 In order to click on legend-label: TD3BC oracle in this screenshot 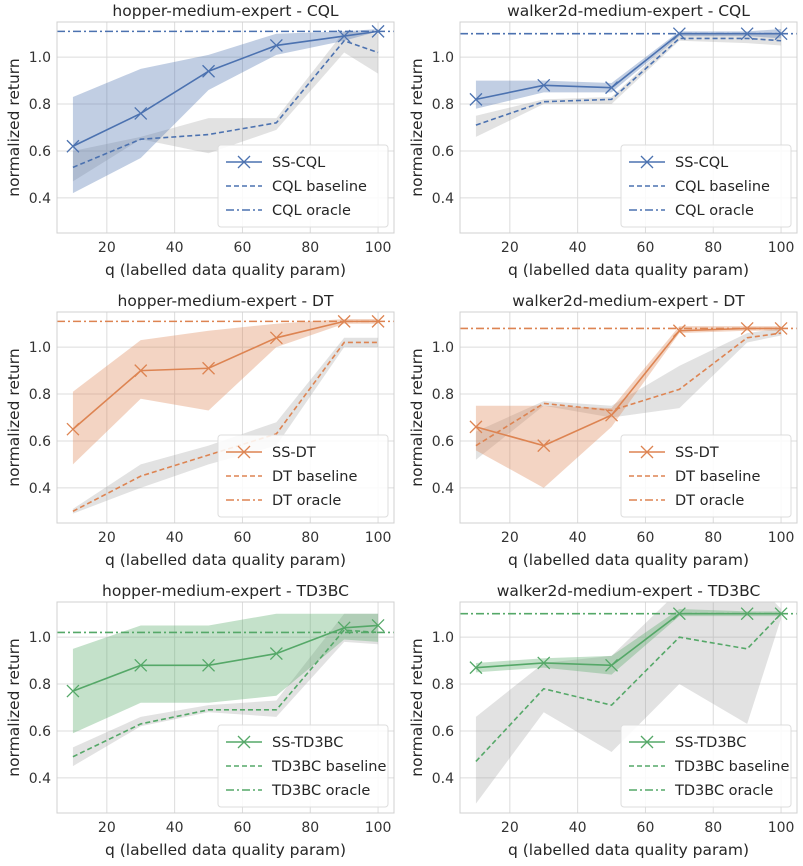, I will do `click(723, 791)`.